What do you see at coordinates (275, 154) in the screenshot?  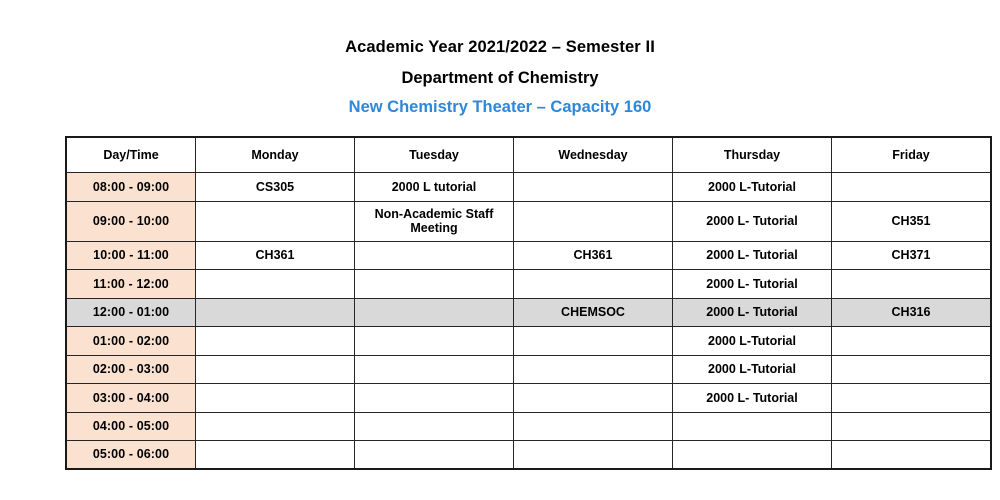 I see `column-header-monday: Monday` at bounding box center [275, 154].